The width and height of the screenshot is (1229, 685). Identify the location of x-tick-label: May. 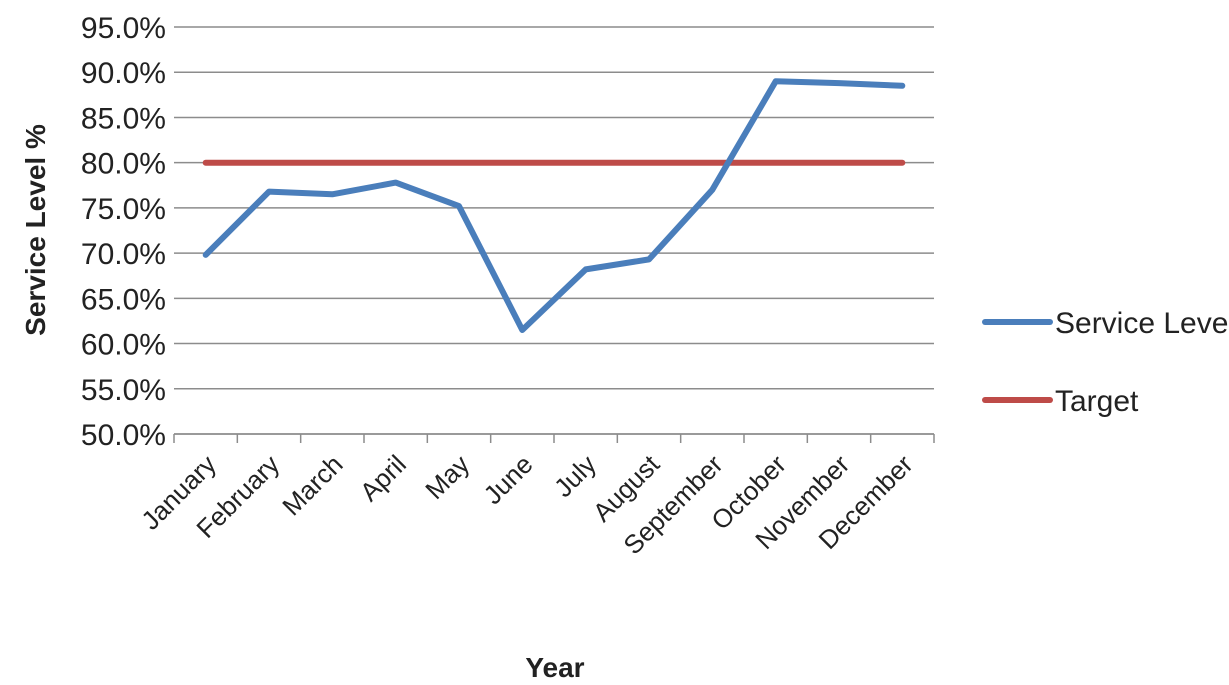
(447, 477).